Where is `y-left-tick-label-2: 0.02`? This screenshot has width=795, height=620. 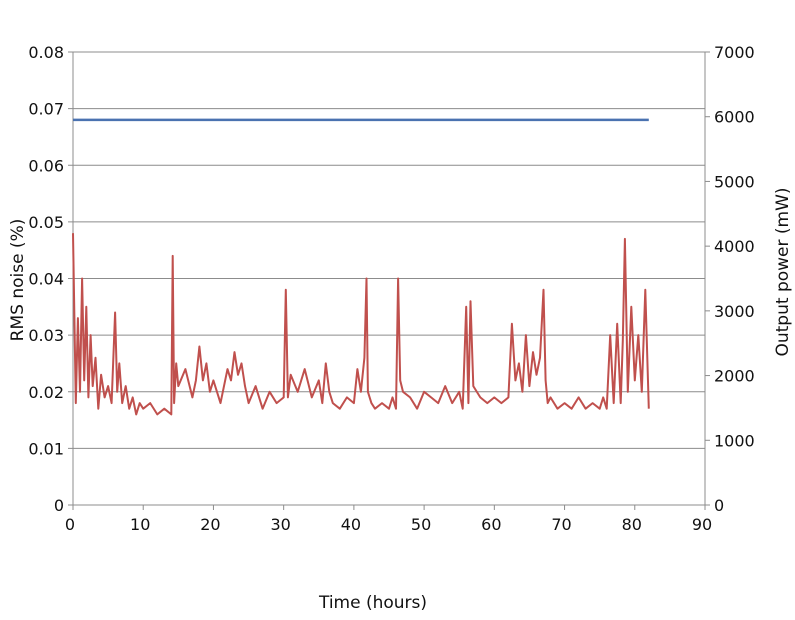 y-left-tick-label-2: 0.02 is located at coordinates (46, 392).